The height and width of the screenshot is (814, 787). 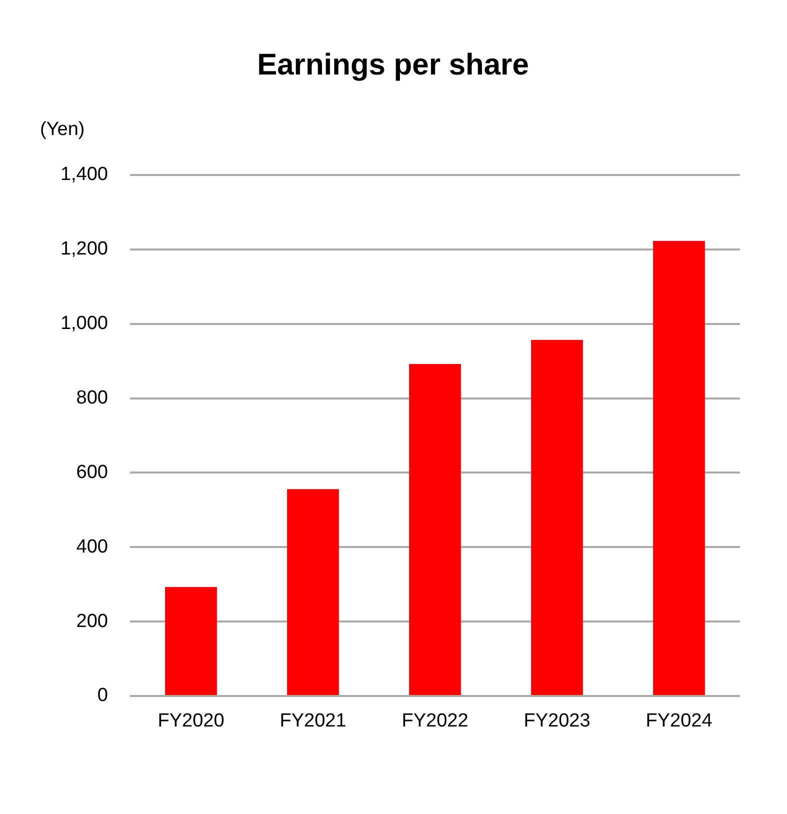 What do you see at coordinates (62, 129) in the screenshot?
I see `y-axis-title: (Yen)` at bounding box center [62, 129].